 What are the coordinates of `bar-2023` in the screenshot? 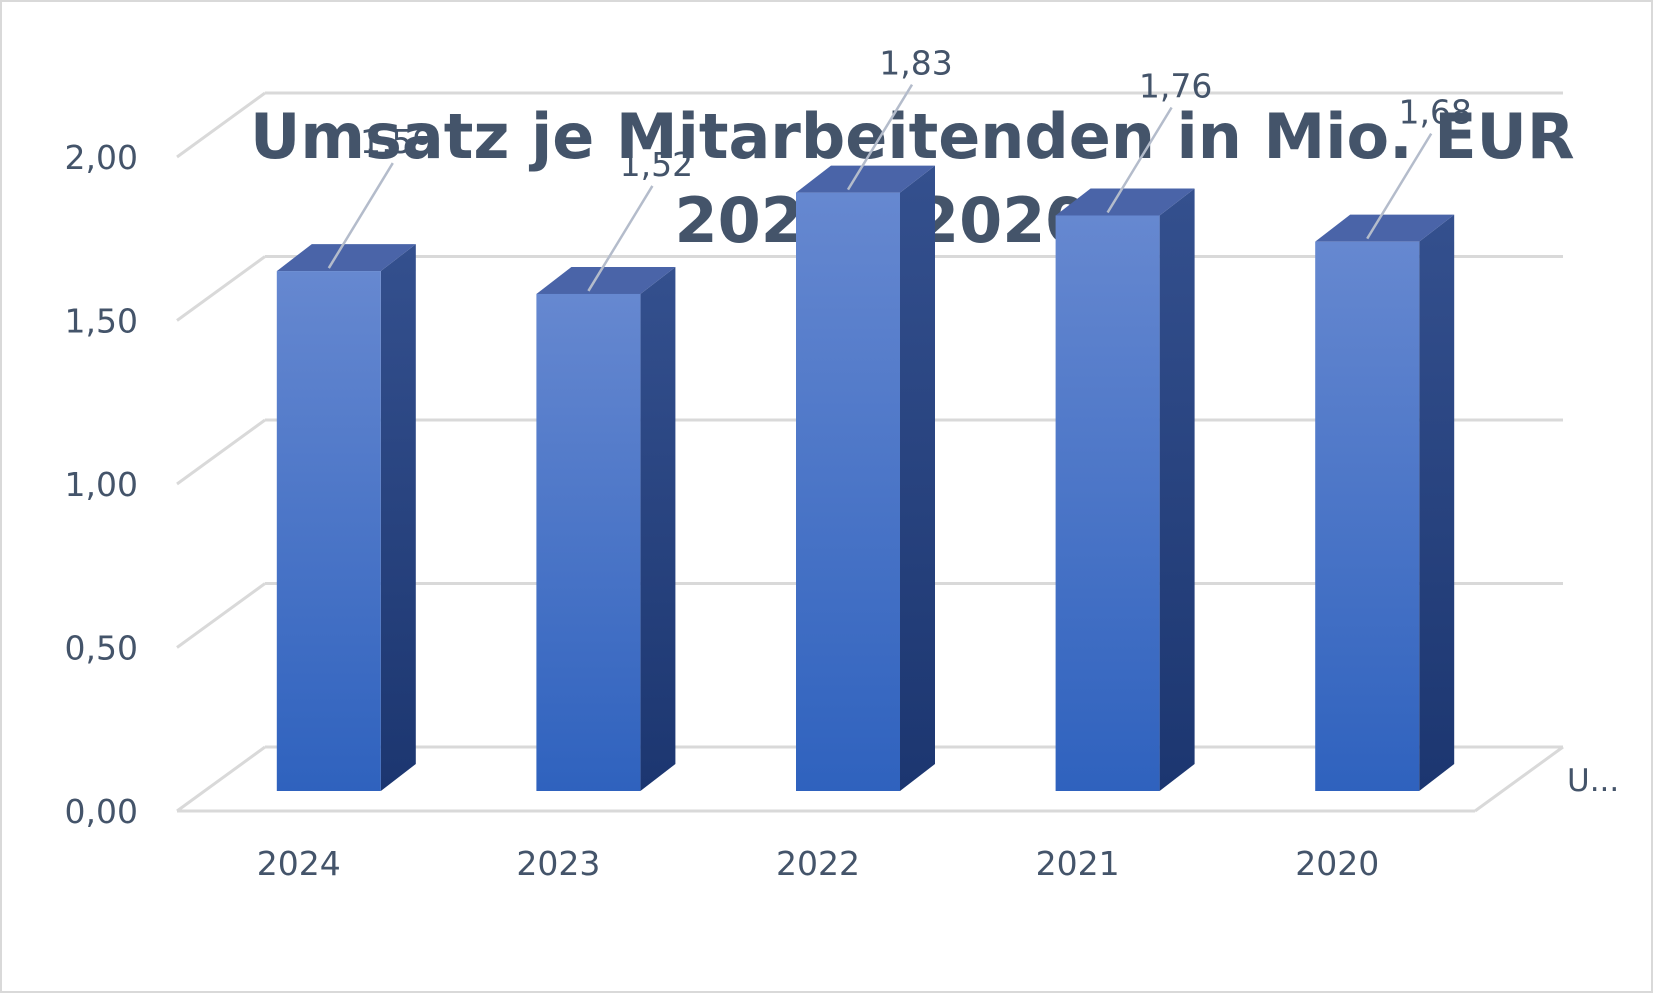 It's located at (606, 529).